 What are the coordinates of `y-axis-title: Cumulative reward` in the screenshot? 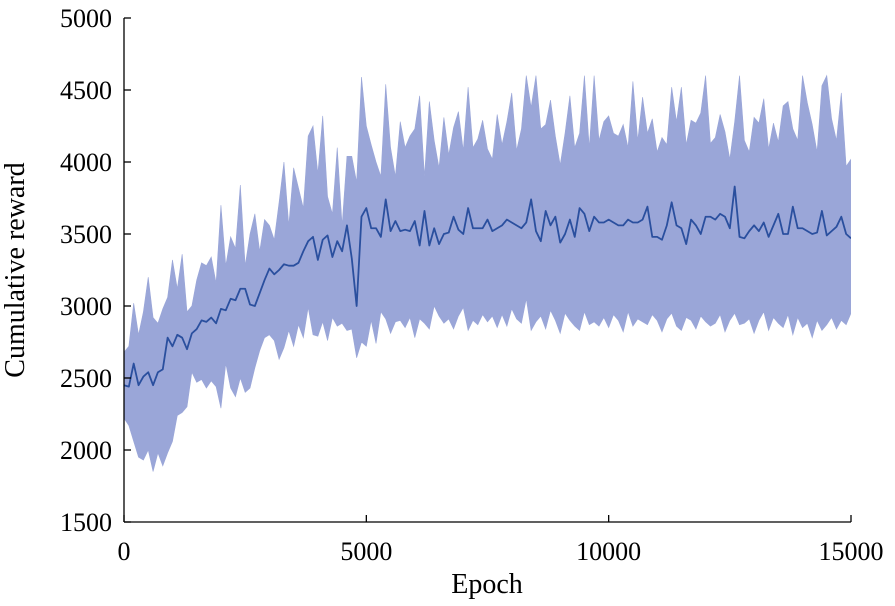 It's located at (15, 269).